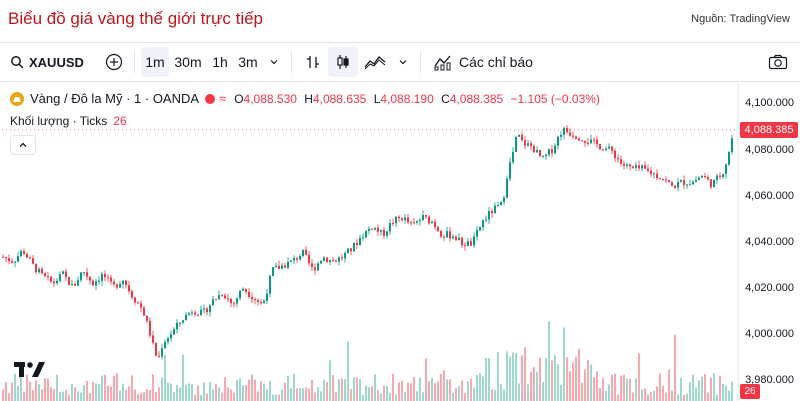 The image size is (800, 401). What do you see at coordinates (155, 62) in the screenshot?
I see `timeframe-1m: 1m` at bounding box center [155, 62].